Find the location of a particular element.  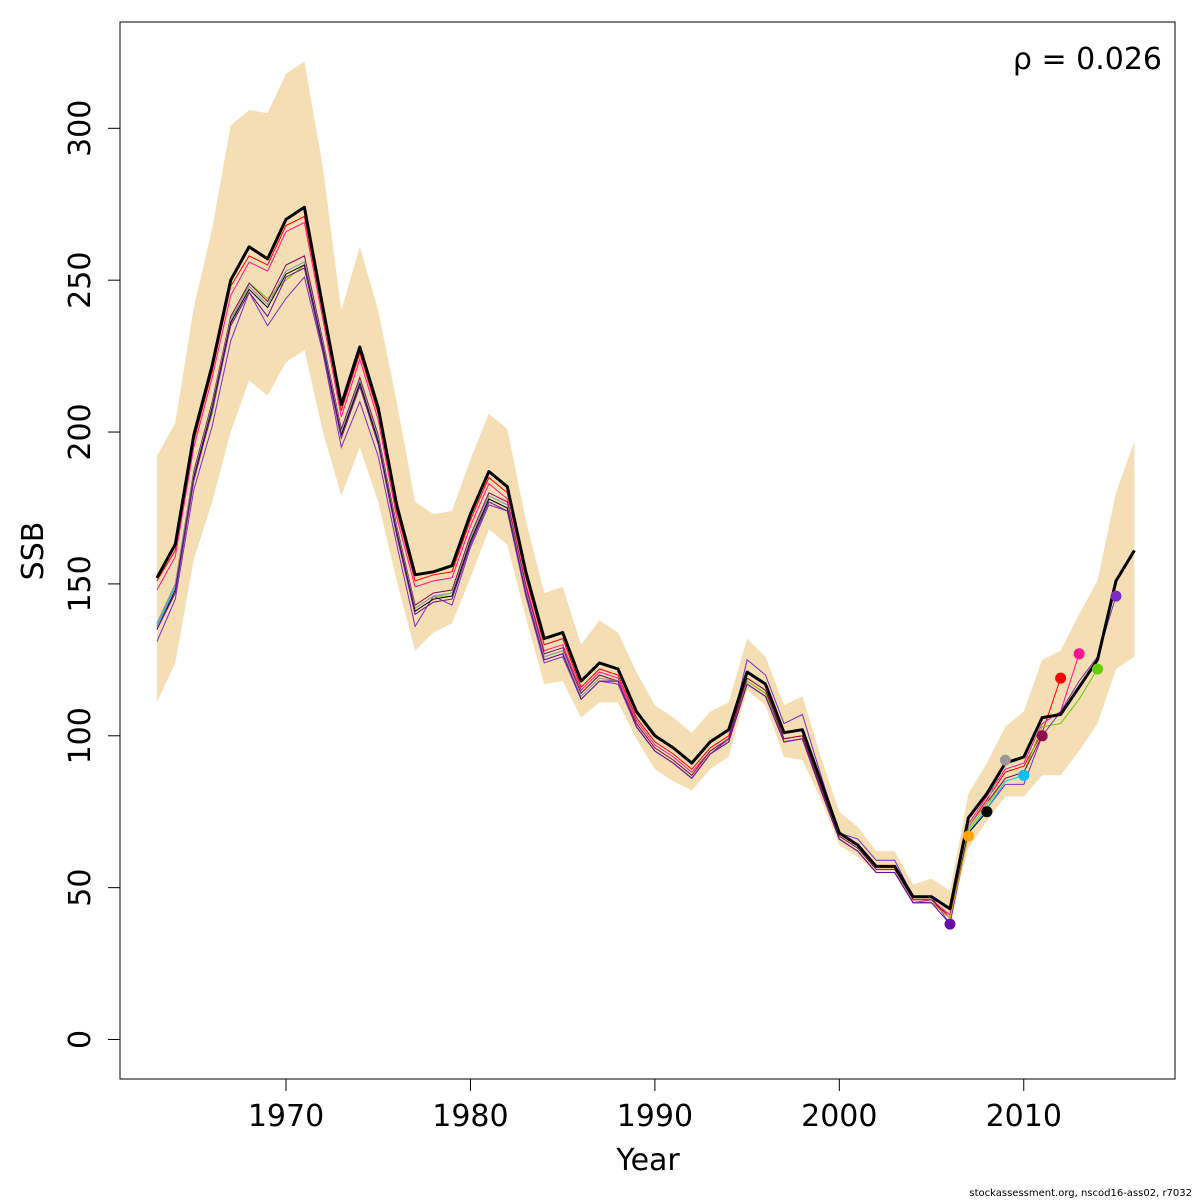

y-axis-title: SSB is located at coordinates (33, 551).